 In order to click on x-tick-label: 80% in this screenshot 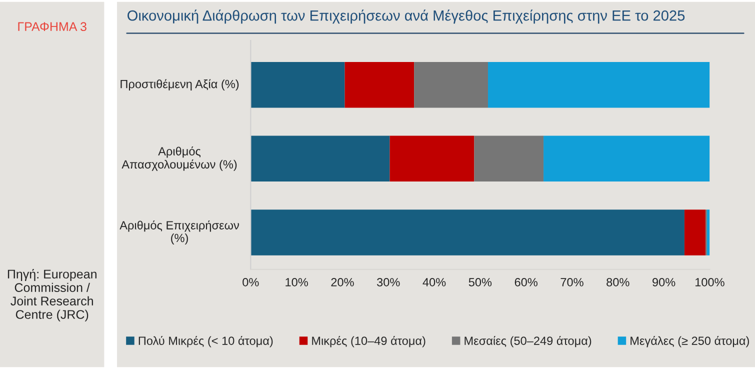, I will do `click(618, 282)`.